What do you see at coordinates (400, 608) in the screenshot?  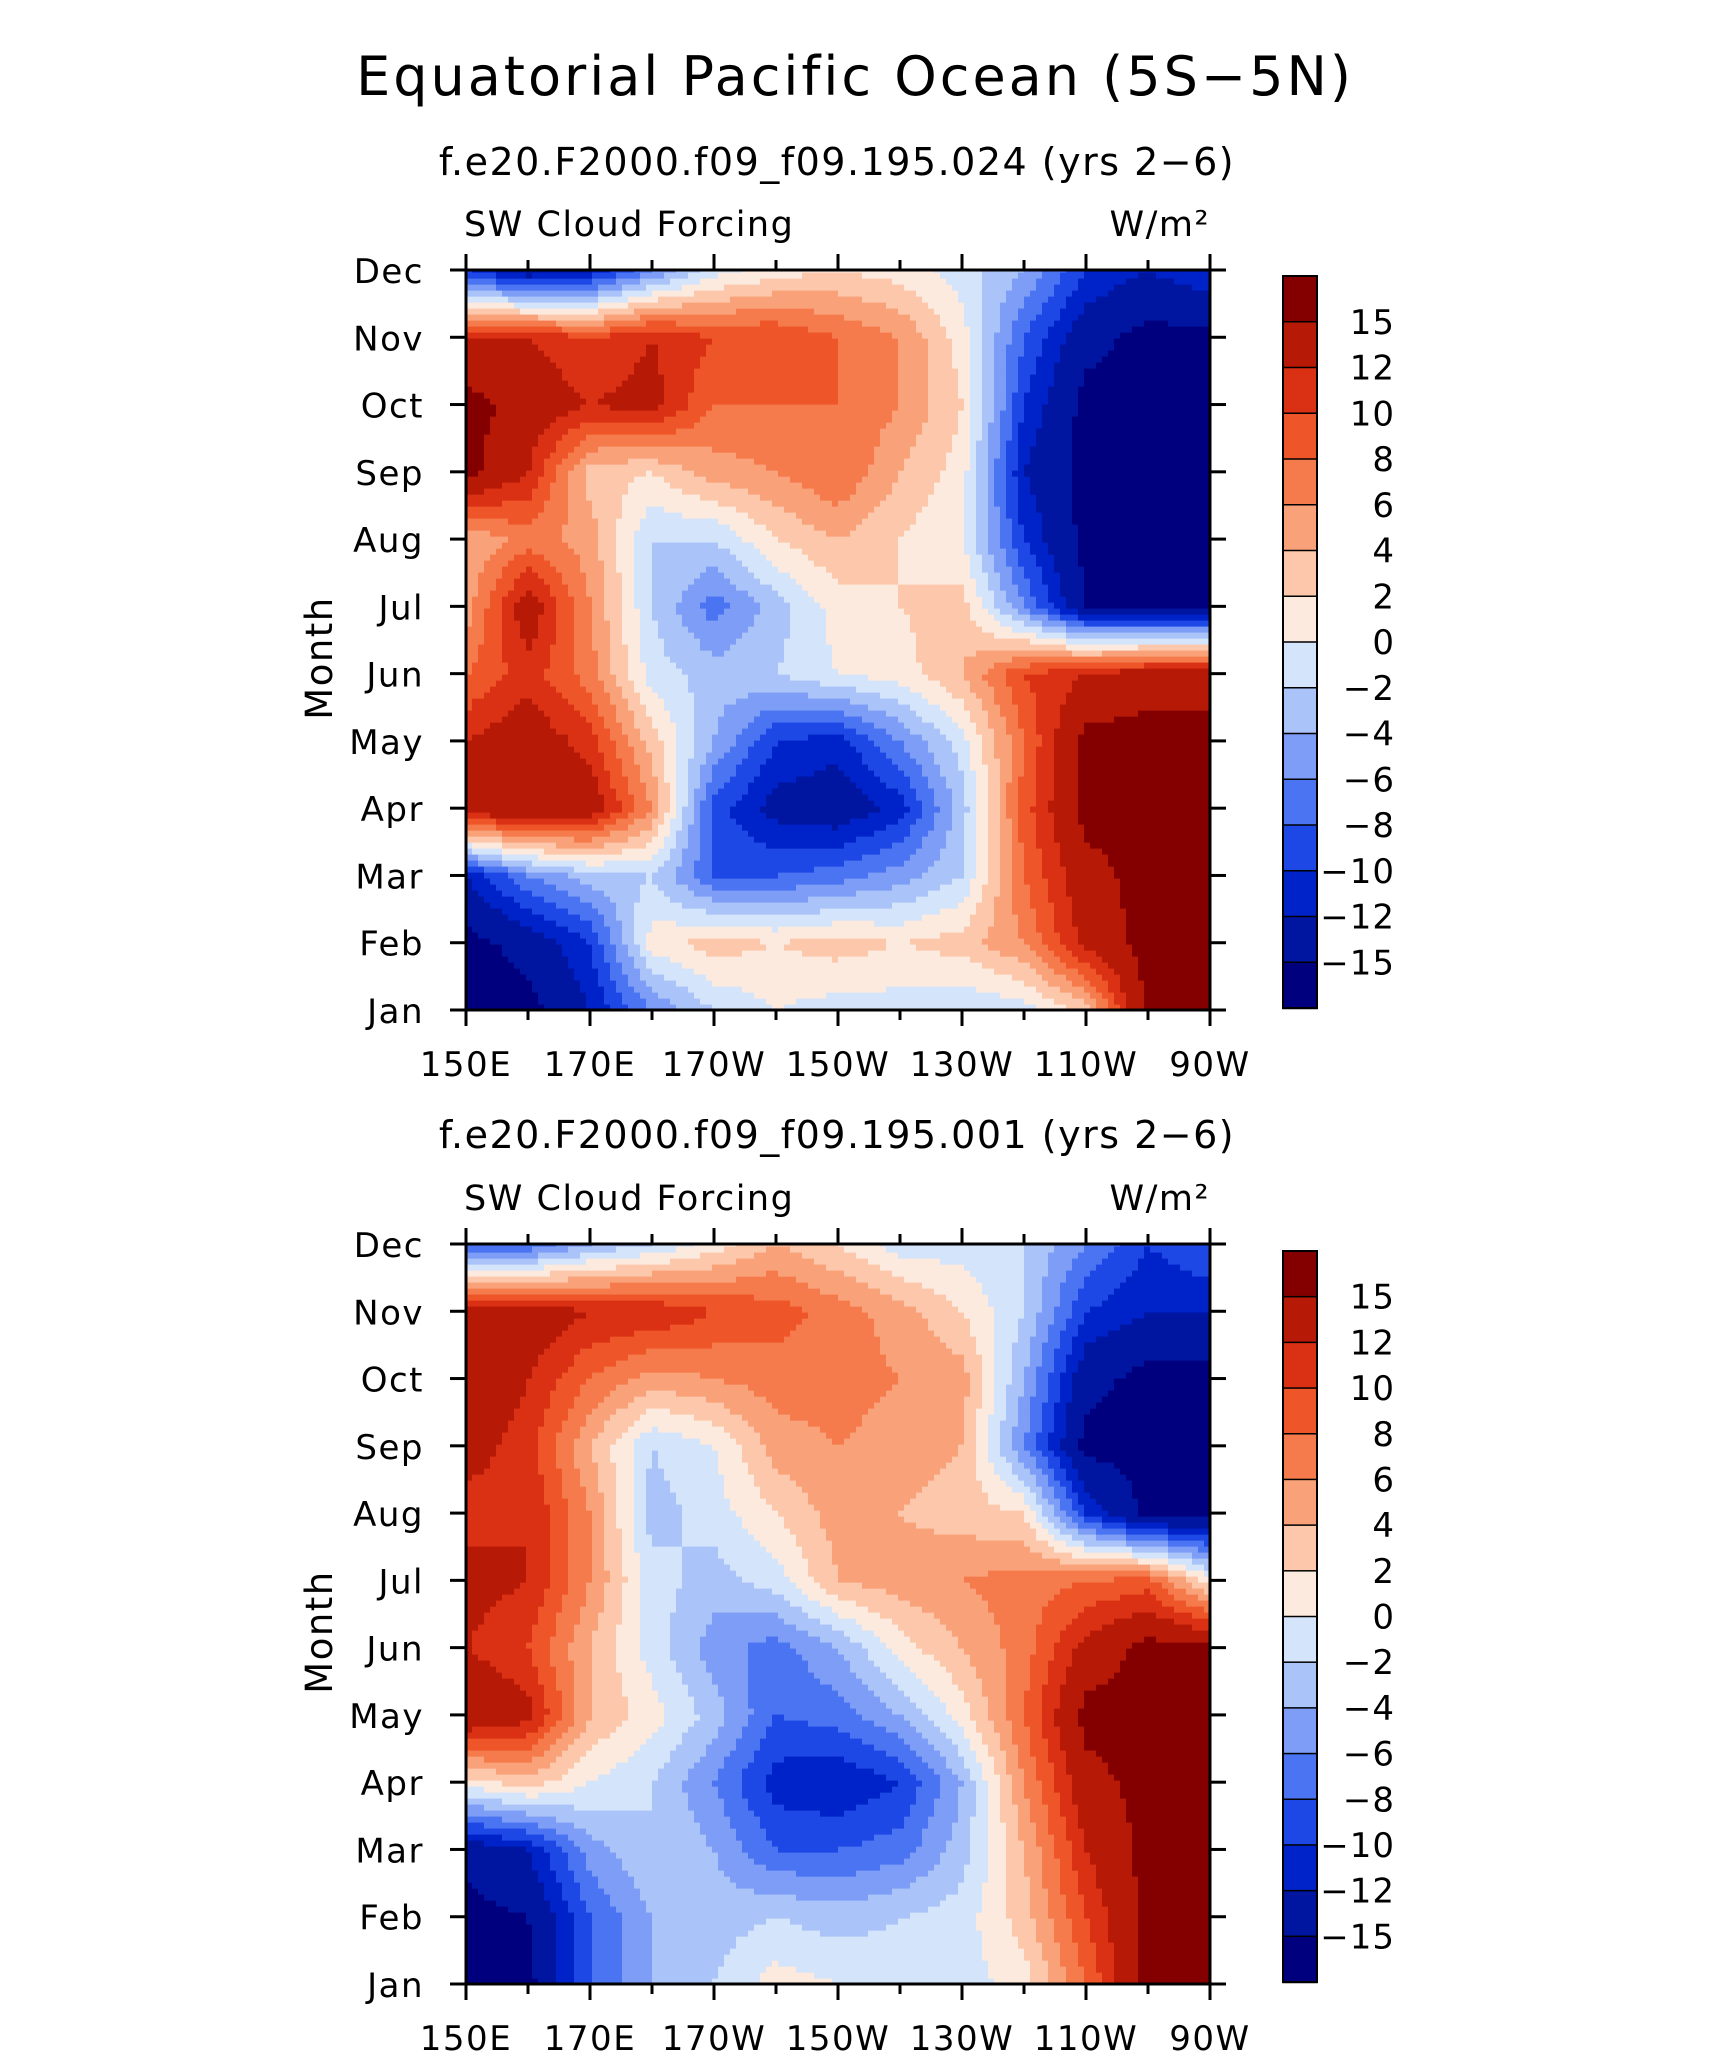 I see `y-tick-label: Jul` at bounding box center [400, 608].